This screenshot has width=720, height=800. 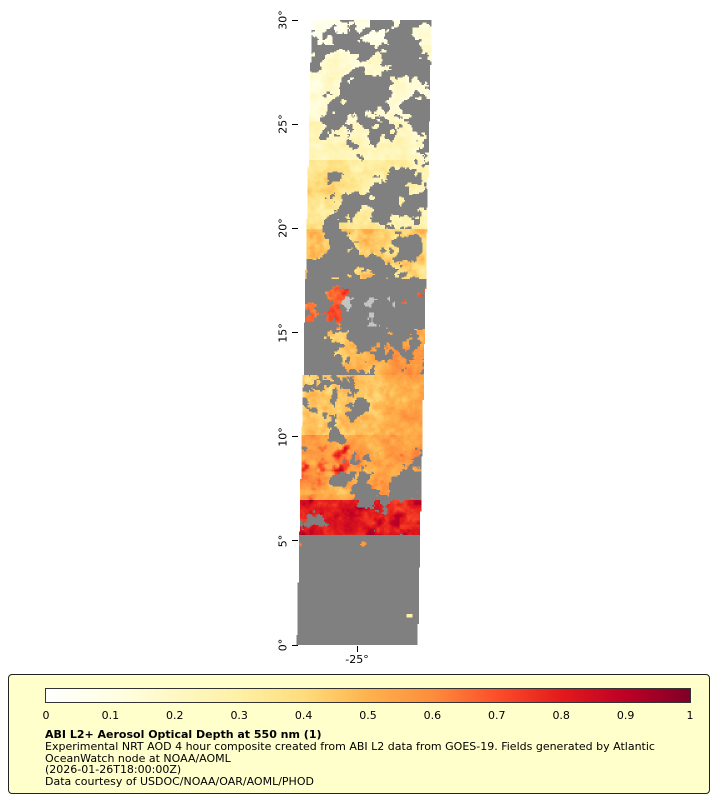 What do you see at coordinates (283, 541) in the screenshot?
I see `latitude-tick-label: 5°` at bounding box center [283, 541].